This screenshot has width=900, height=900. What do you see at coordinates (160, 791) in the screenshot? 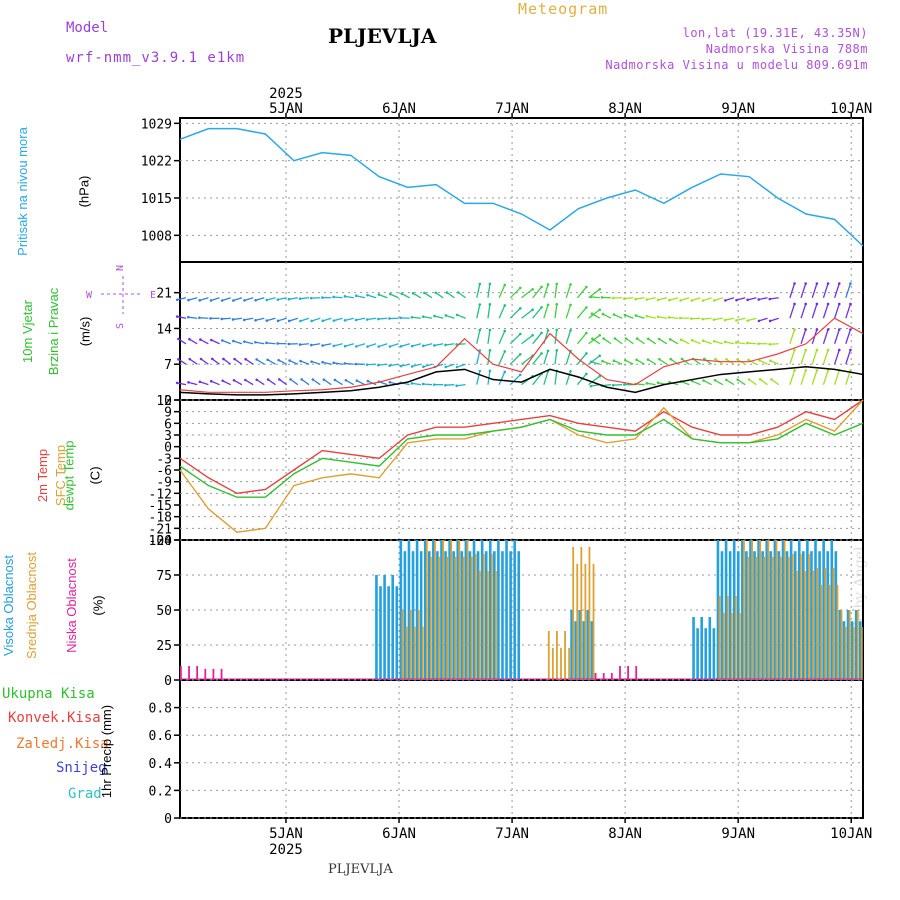
I see `y-tick-label: 0.2` at bounding box center [160, 791].